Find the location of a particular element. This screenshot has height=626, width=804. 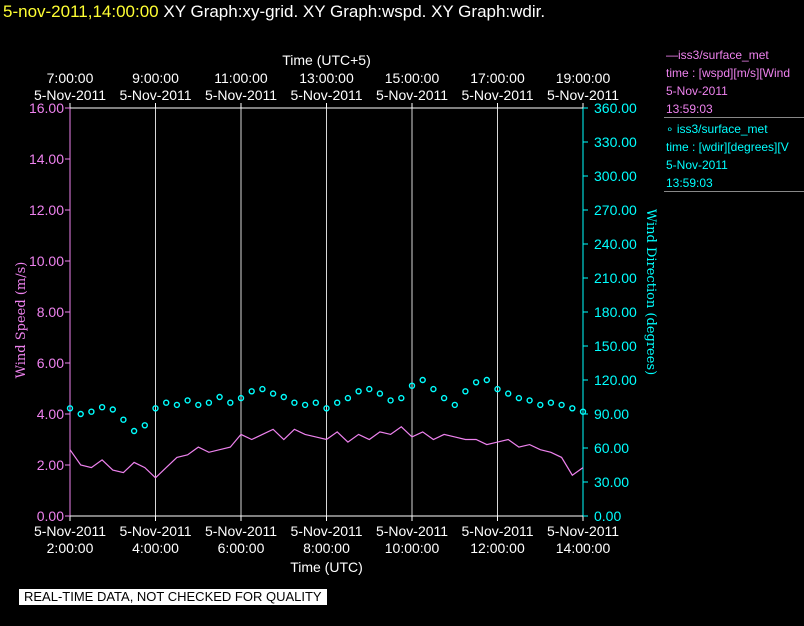

legend-wdir-variable: time : [wdir][degrees][V is located at coordinates (727, 147).